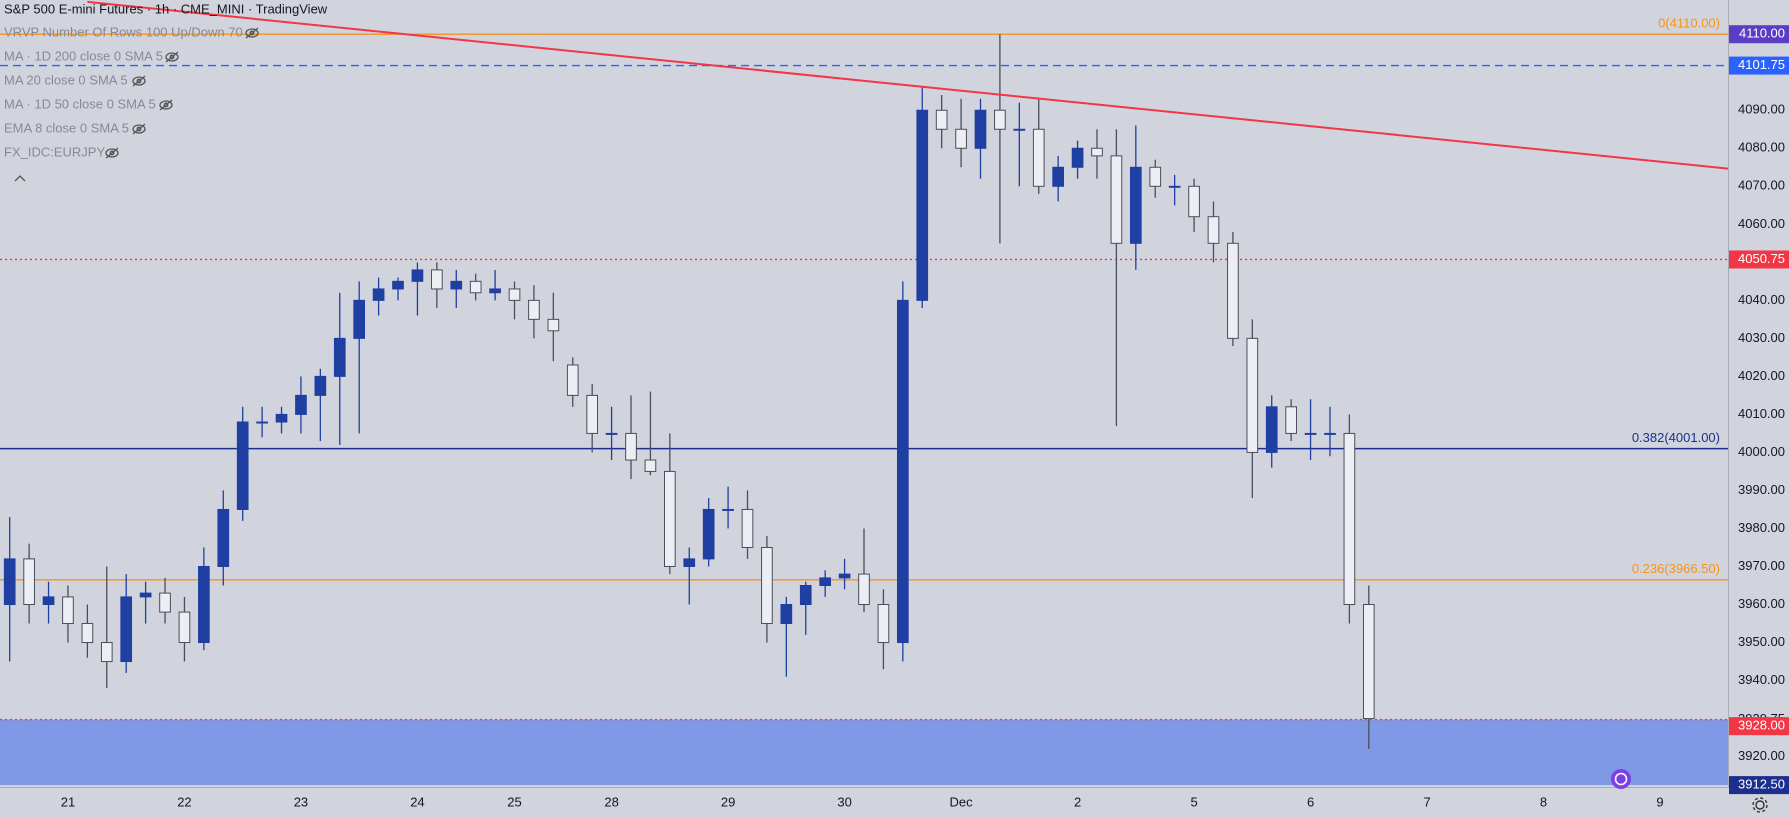  I want to click on fib-label: 0(4110.00), so click(1689, 23).